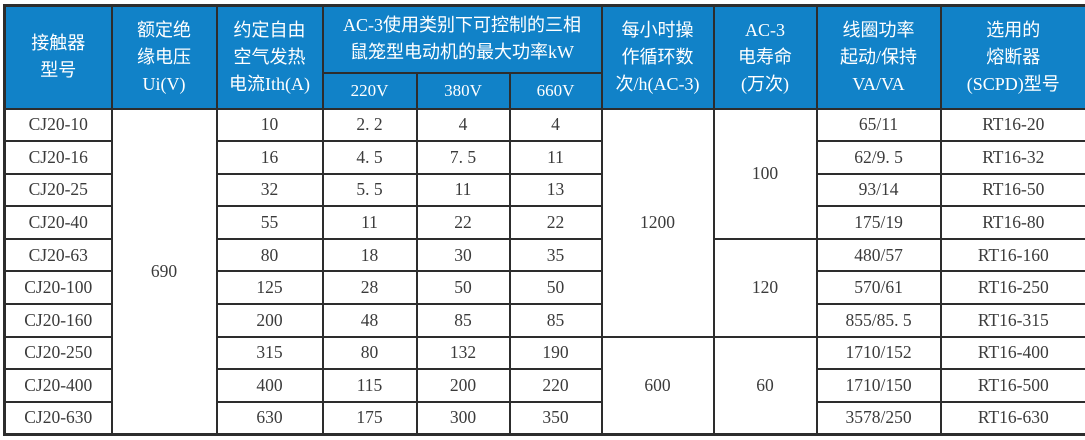  Describe the element at coordinates (878, 157) in the screenshot. I see `table-cell: 62/9. 5` at that location.